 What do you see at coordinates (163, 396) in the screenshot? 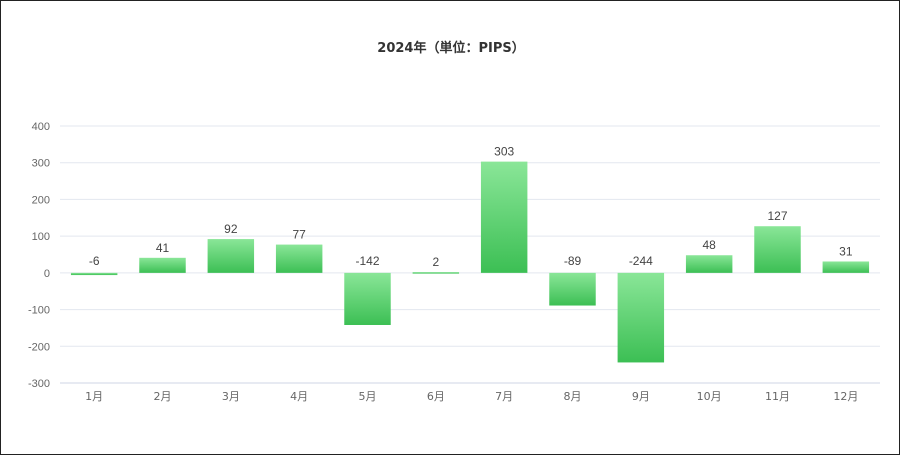
I see `x-tick-label: 2月` at bounding box center [163, 396].